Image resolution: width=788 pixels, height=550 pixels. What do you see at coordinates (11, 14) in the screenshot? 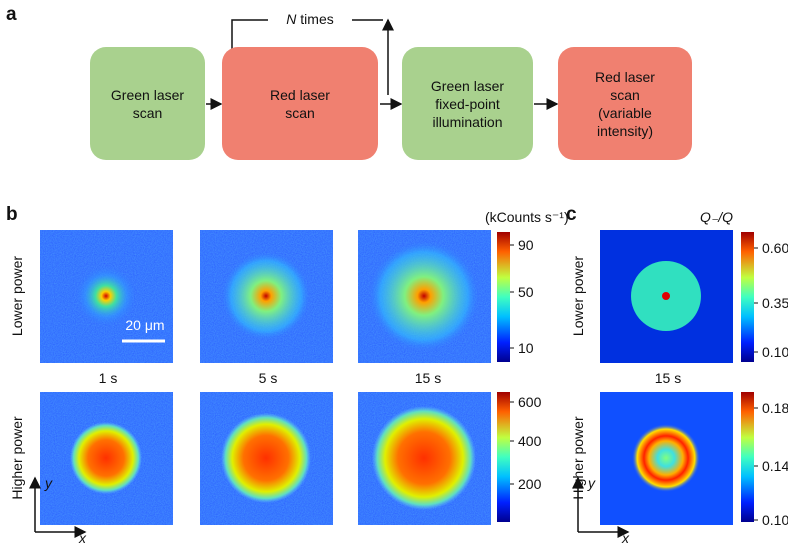
I see `panel-label: a` at bounding box center [11, 14].